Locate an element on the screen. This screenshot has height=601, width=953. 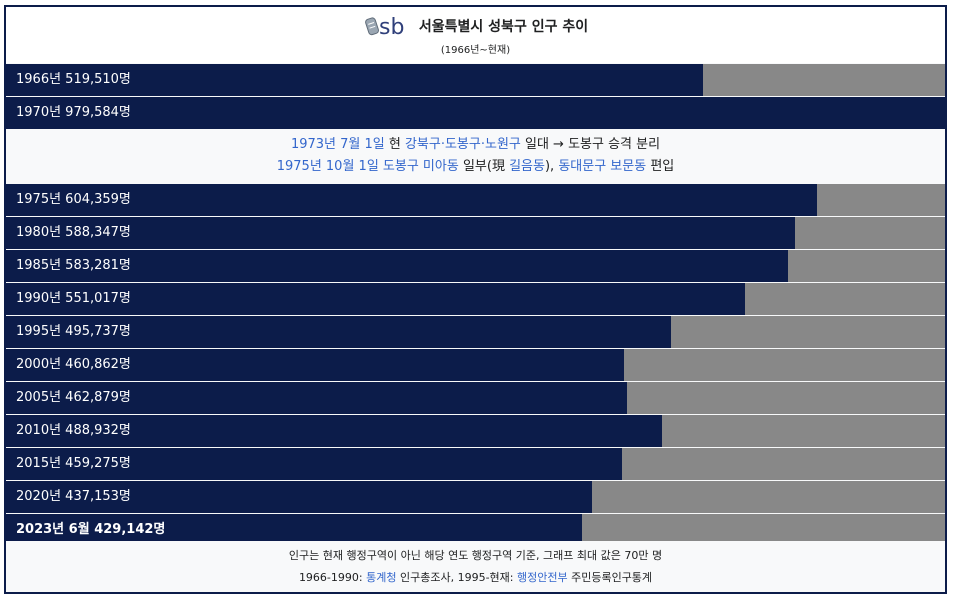
bar-row: 1995년 495,737명 is located at coordinates (475, 332).